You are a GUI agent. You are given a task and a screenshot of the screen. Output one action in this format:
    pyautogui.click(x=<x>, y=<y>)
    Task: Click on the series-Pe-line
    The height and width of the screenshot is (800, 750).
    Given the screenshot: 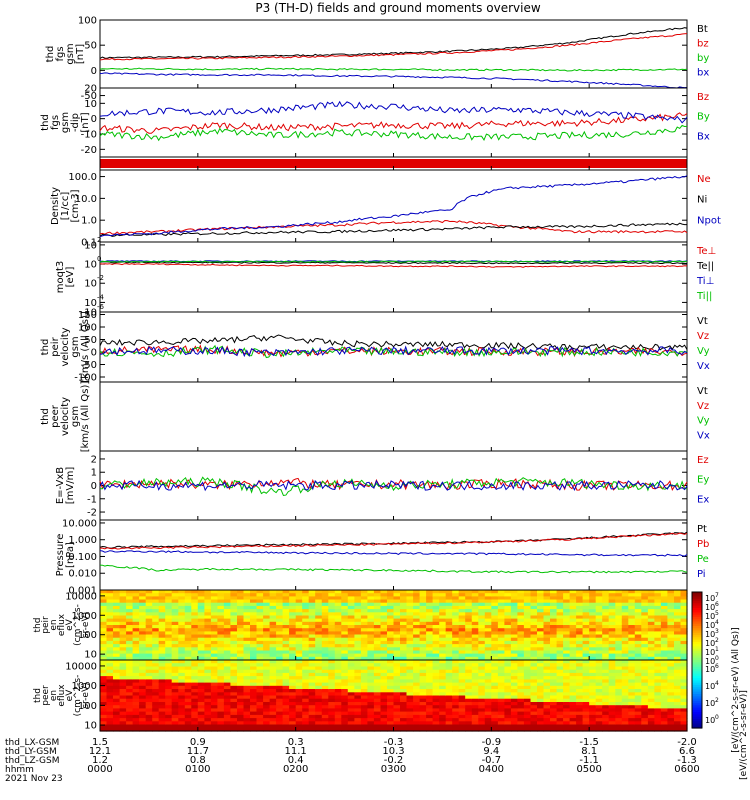 What is the action you would take?
    pyautogui.click(x=393, y=569)
    